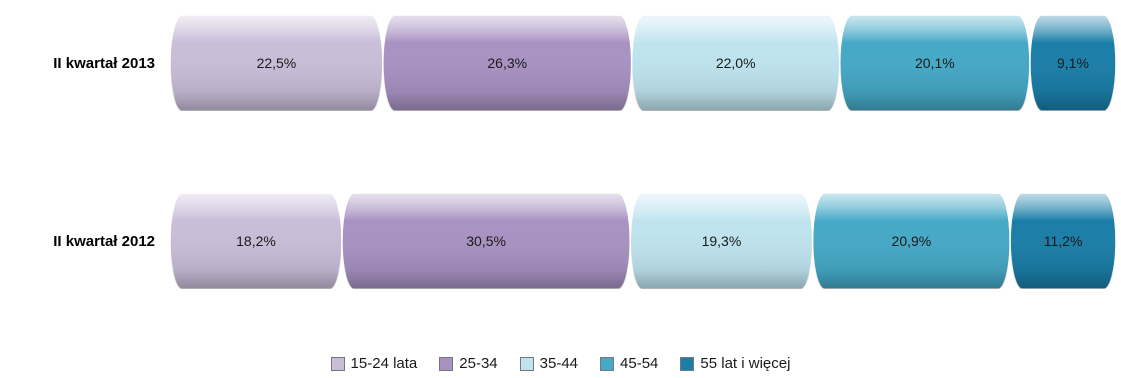  I want to click on legend-label: 35-44, so click(559, 363).